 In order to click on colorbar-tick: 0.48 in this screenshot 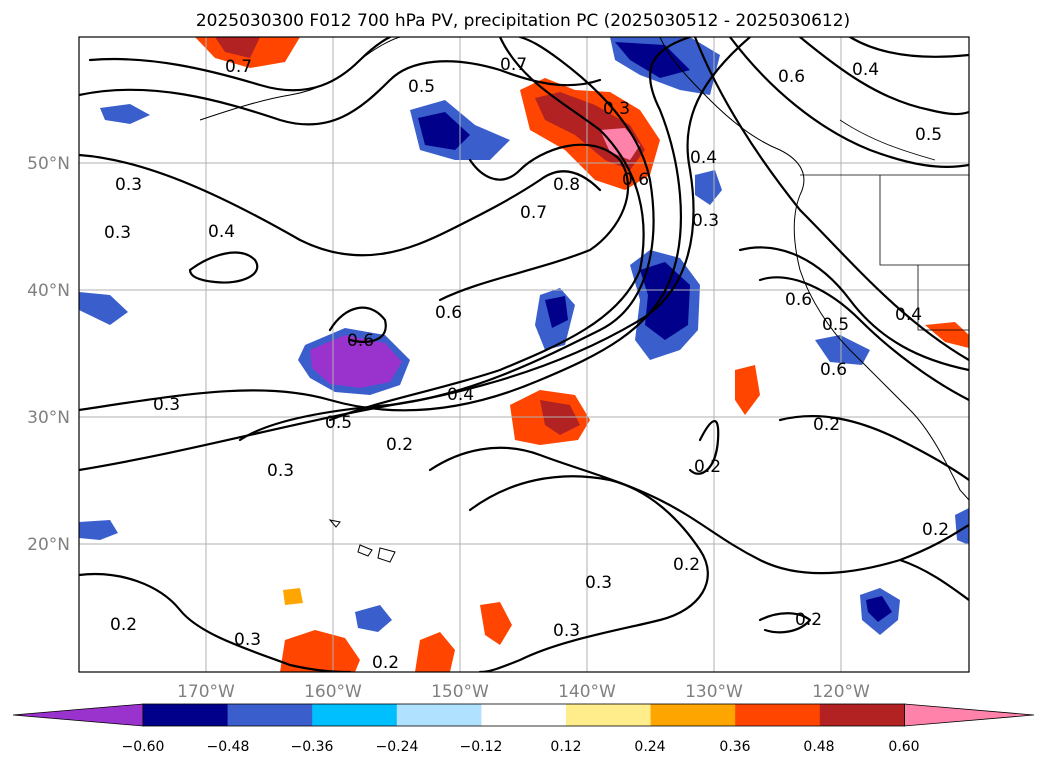, I will do `click(818, 747)`.